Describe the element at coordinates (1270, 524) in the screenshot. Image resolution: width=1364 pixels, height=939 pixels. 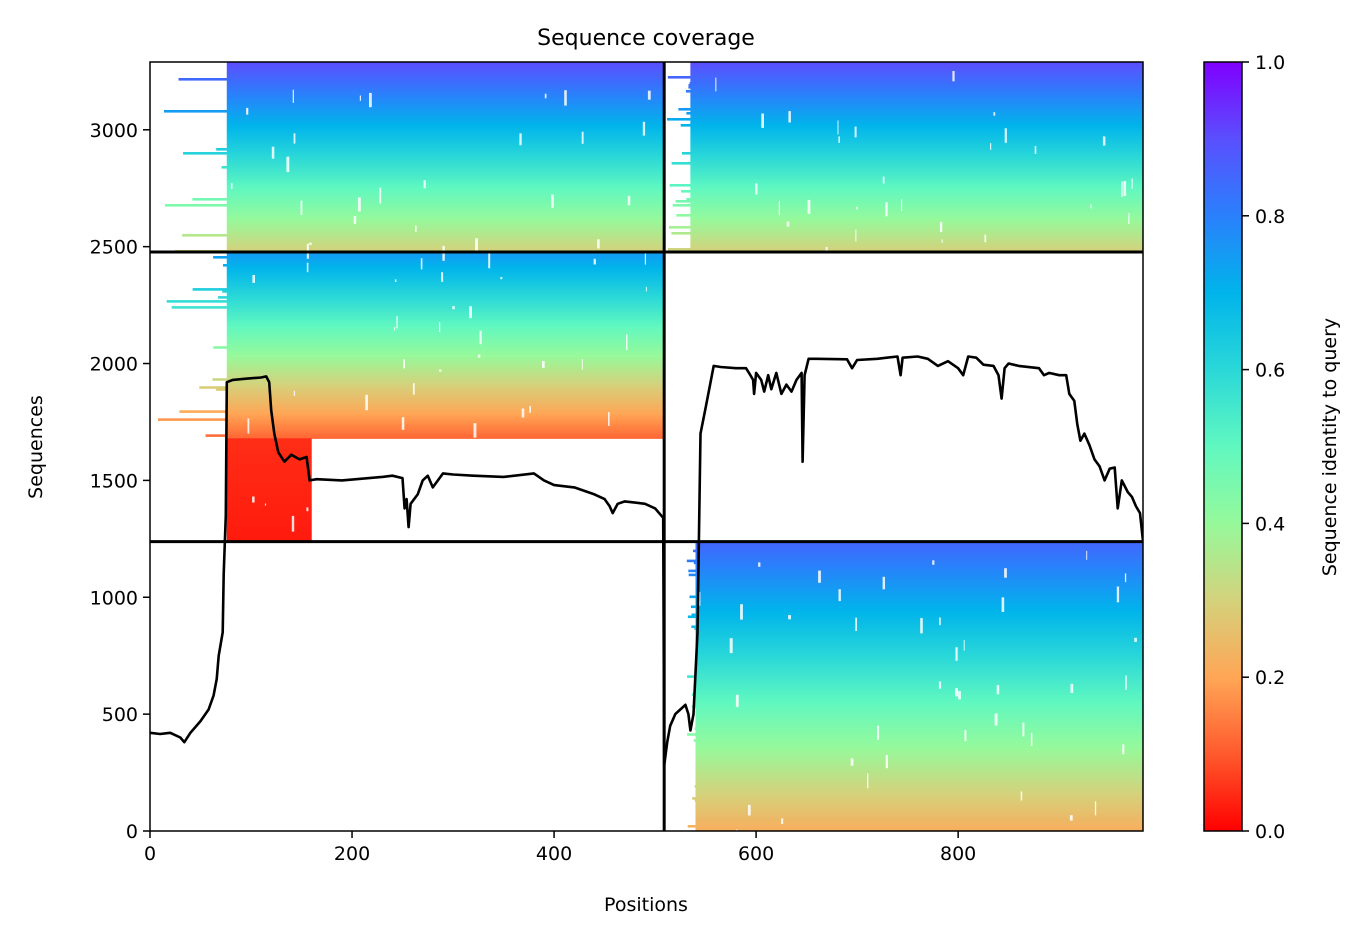
I see `colorbar-tick-label: 0.4` at that location.